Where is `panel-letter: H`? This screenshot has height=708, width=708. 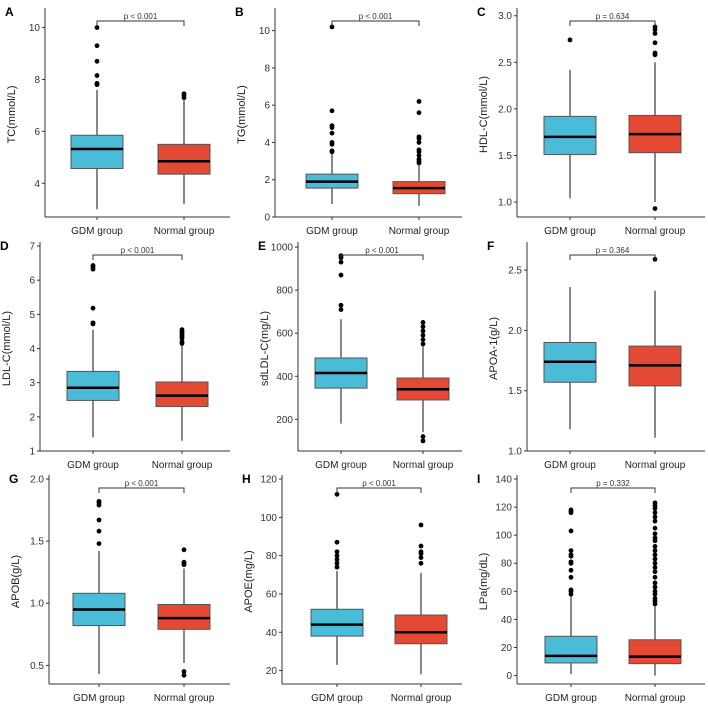
panel-letter: H is located at coordinates (246, 479).